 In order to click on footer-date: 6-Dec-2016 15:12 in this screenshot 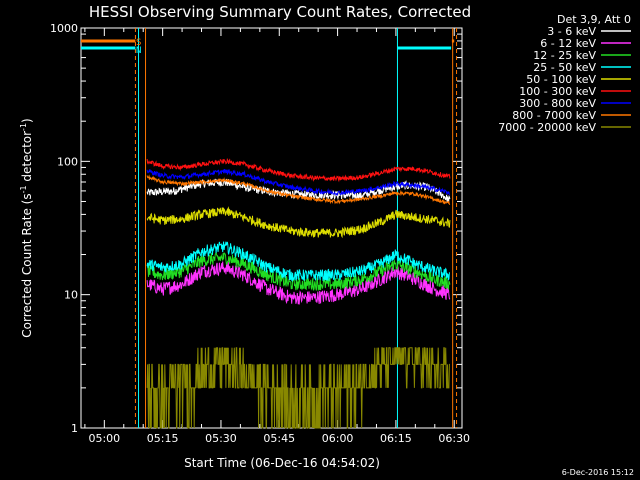, I will do `click(598, 472)`.